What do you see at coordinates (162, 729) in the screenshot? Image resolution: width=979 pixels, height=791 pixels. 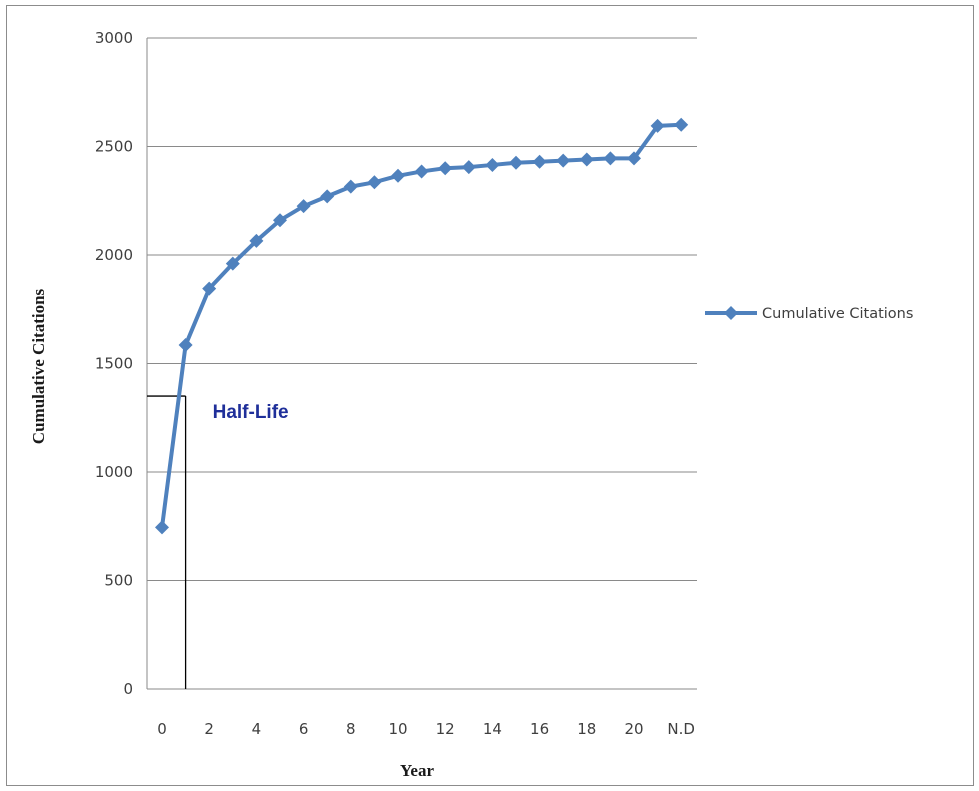 I see `x-tick-label: 0` at bounding box center [162, 729].